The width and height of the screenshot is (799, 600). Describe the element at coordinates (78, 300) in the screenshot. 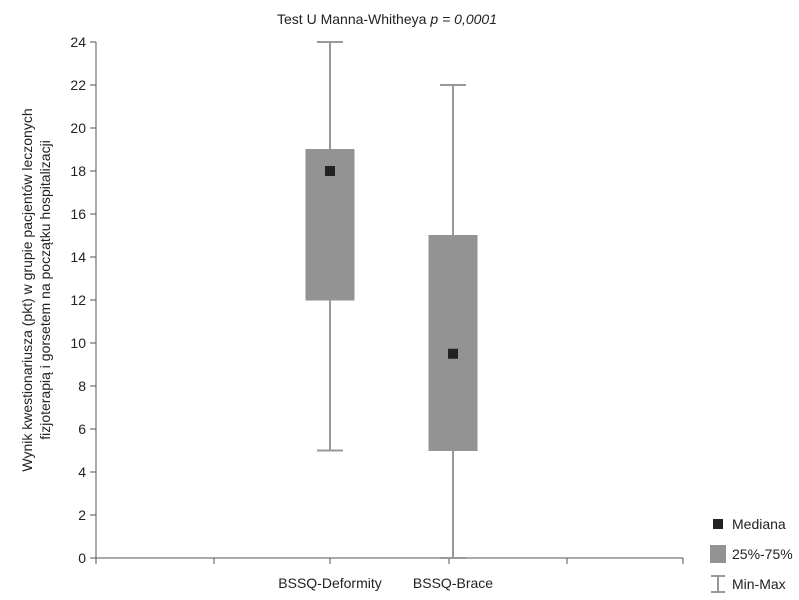

I see `y-tick-label-12: 12` at that location.